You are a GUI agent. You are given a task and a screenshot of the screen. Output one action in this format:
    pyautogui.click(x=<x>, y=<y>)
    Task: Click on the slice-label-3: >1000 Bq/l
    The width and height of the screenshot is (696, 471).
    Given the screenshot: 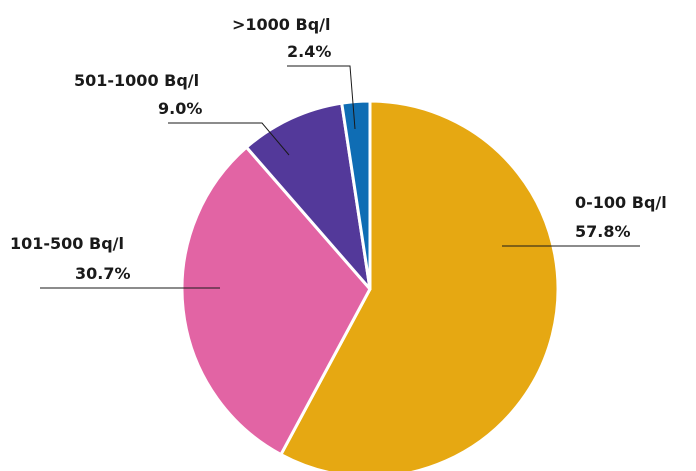 What is the action you would take?
    pyautogui.click(x=281, y=24)
    